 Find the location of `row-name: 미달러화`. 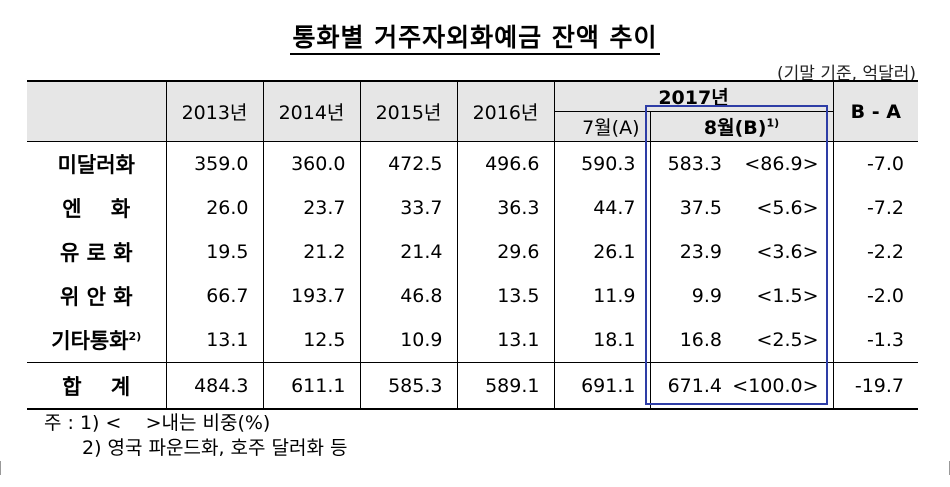

row-name: 미달러화 is located at coordinates (97, 164).